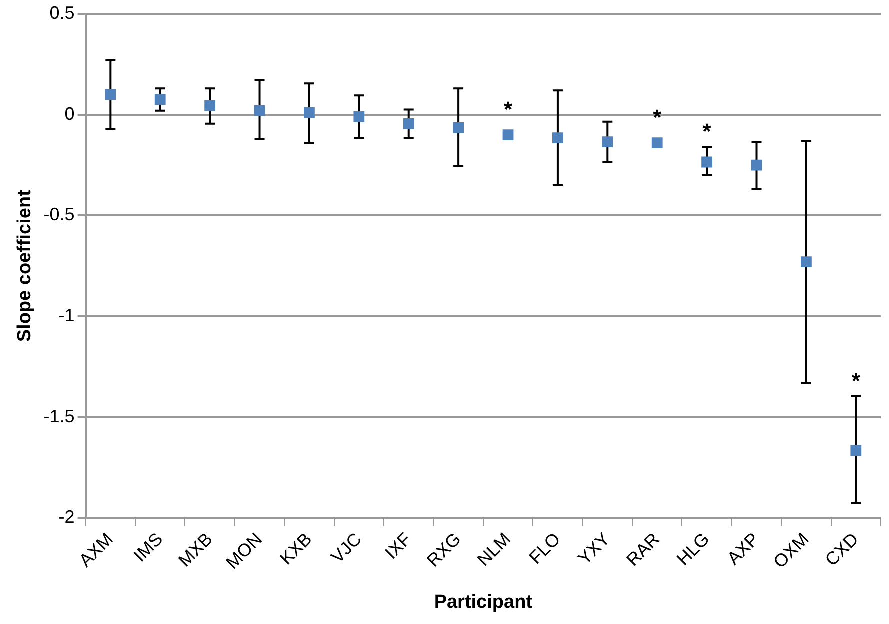 The width and height of the screenshot is (889, 624). I want to click on x-tick-label: IXF, so click(398, 546).